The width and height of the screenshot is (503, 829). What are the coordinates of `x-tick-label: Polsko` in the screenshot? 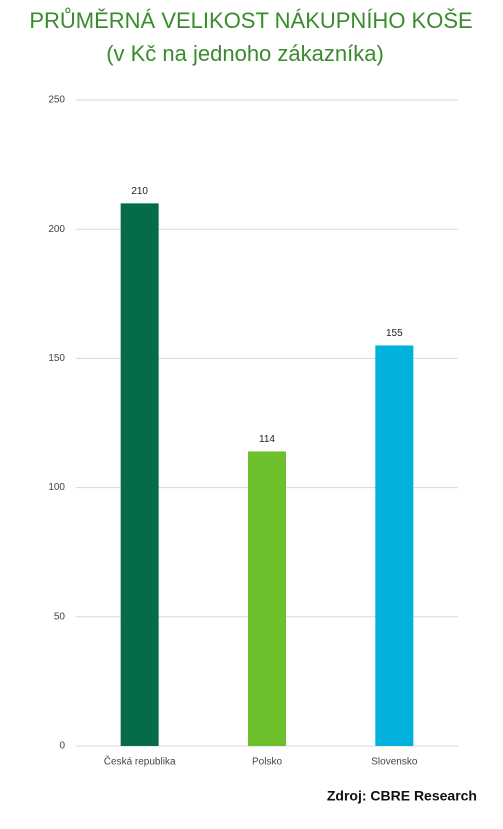 It's located at (267, 762).